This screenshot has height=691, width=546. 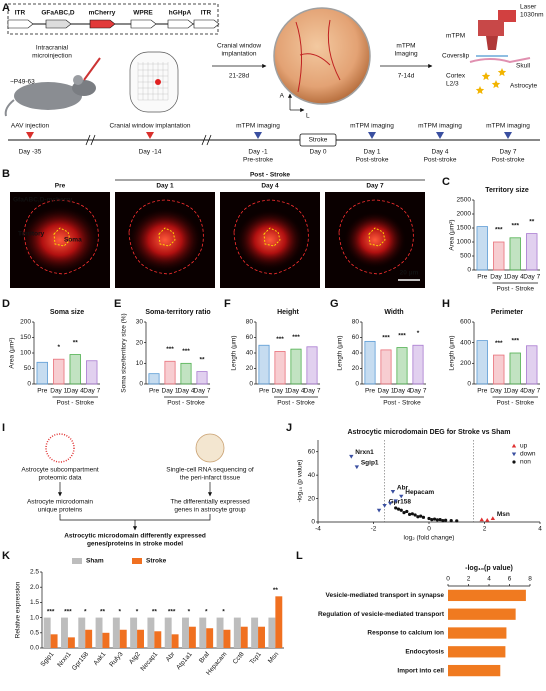 I want to click on category-label: Response to calcium ion, so click(x=405, y=633).